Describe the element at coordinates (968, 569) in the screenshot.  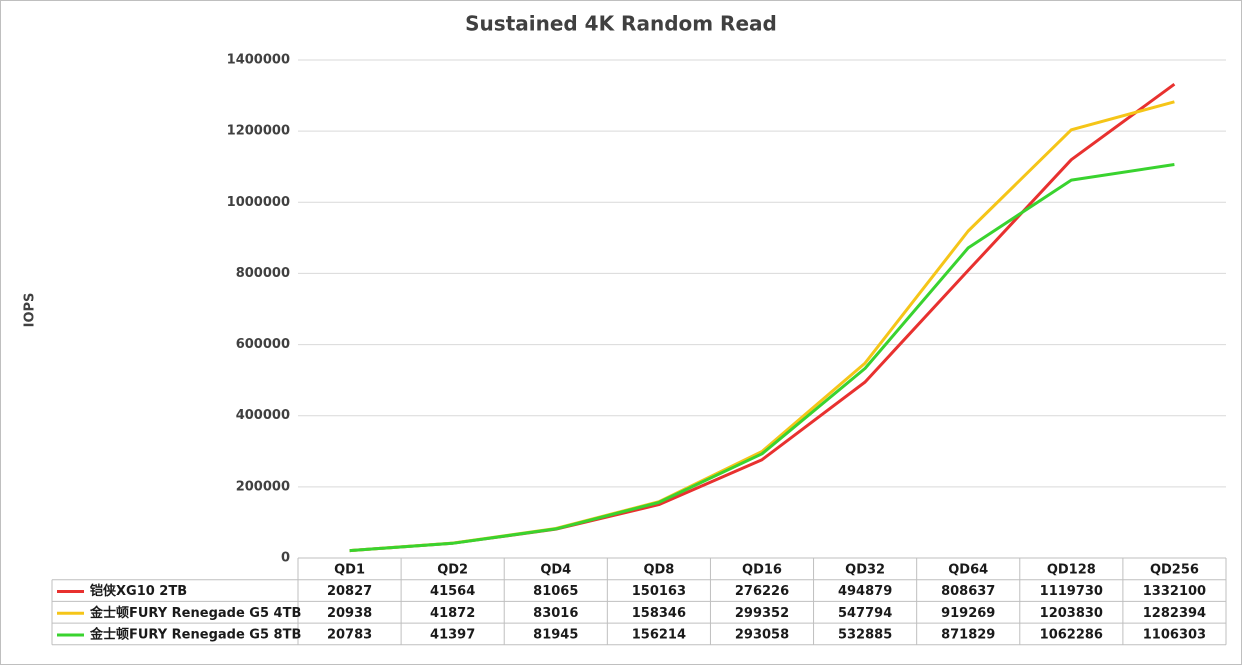
I see `x-tick-label: QD64` at that location.